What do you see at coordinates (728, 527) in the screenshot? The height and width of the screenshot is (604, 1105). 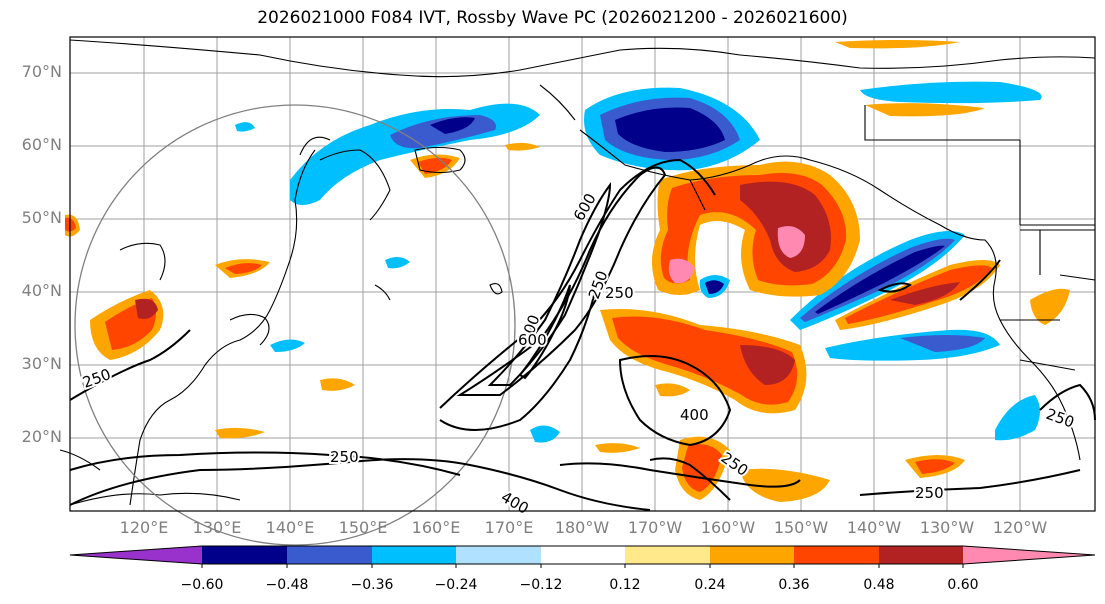 I see `lon-label: 160°W` at bounding box center [728, 527].